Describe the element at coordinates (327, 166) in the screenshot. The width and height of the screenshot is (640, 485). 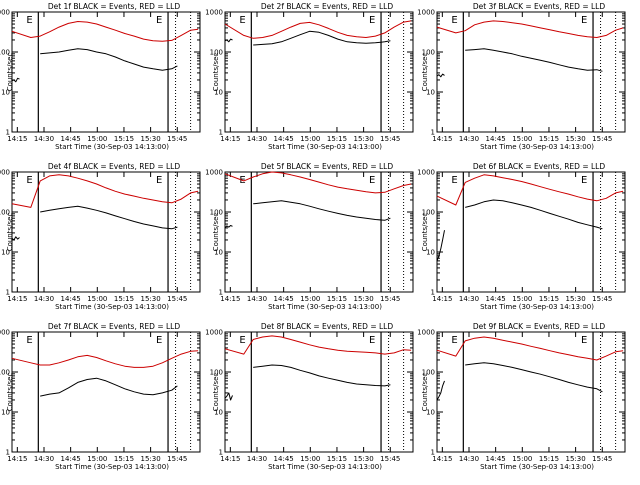
I see `panel-title: Det 5f BLACK = Events, RED = LLD` at that location.